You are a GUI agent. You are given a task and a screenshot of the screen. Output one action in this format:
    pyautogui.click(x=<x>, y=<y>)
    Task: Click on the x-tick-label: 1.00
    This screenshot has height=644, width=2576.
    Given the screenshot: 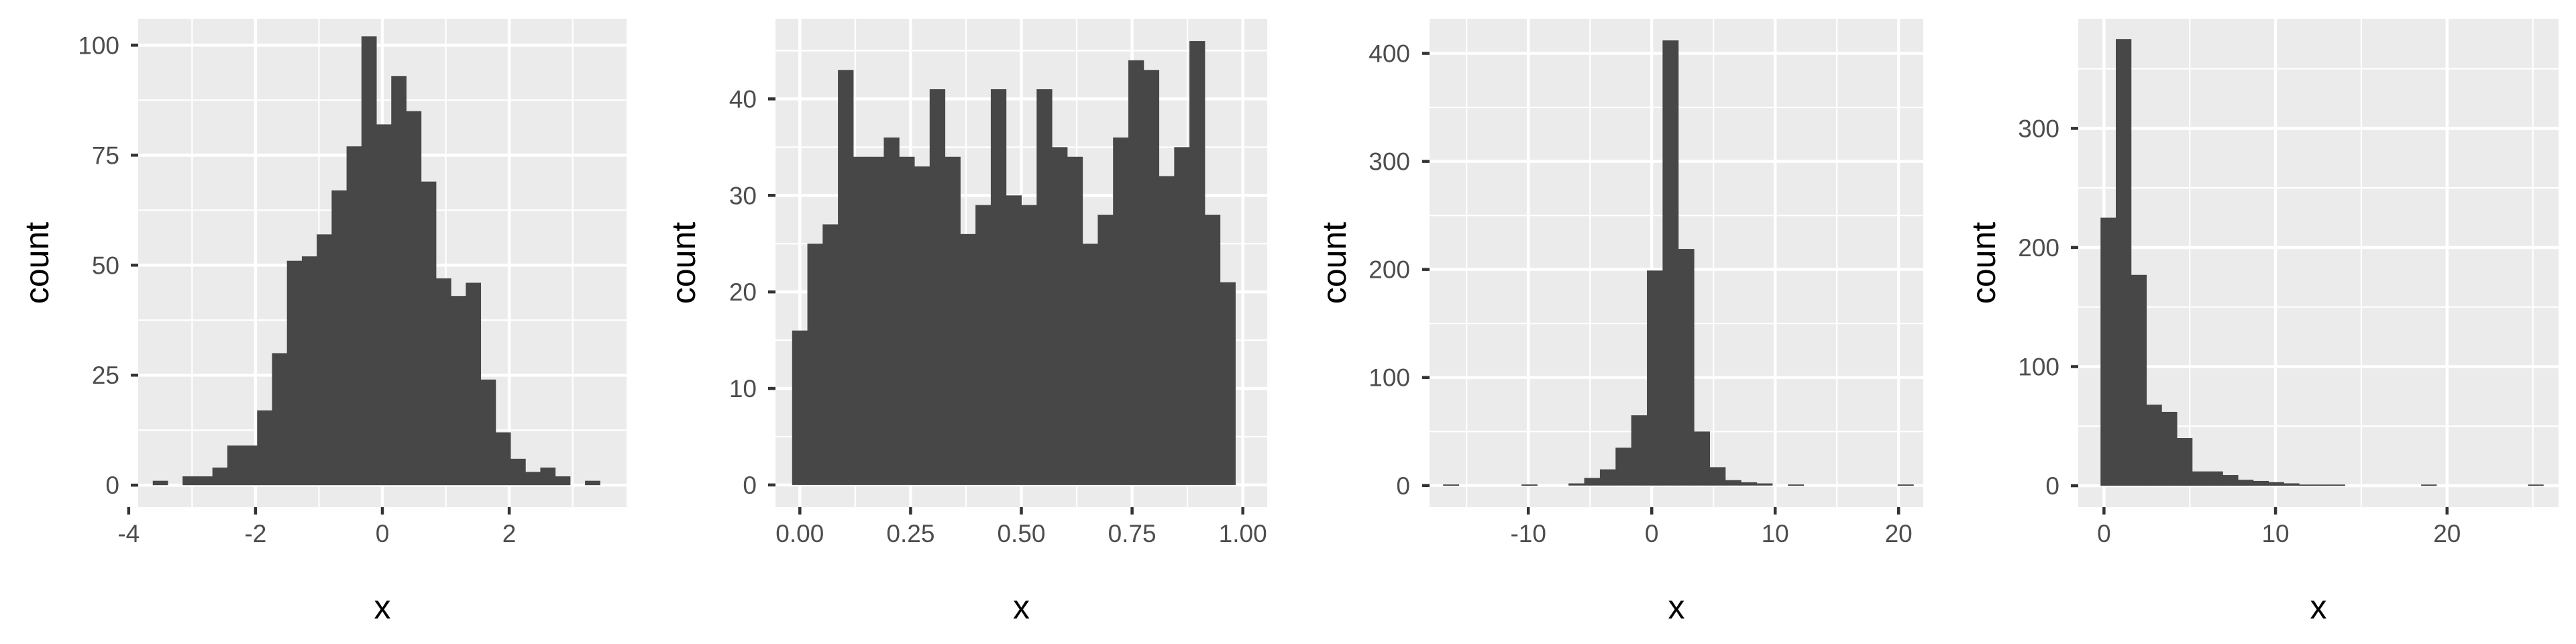 What is the action you would take?
    pyautogui.click(x=1243, y=533)
    